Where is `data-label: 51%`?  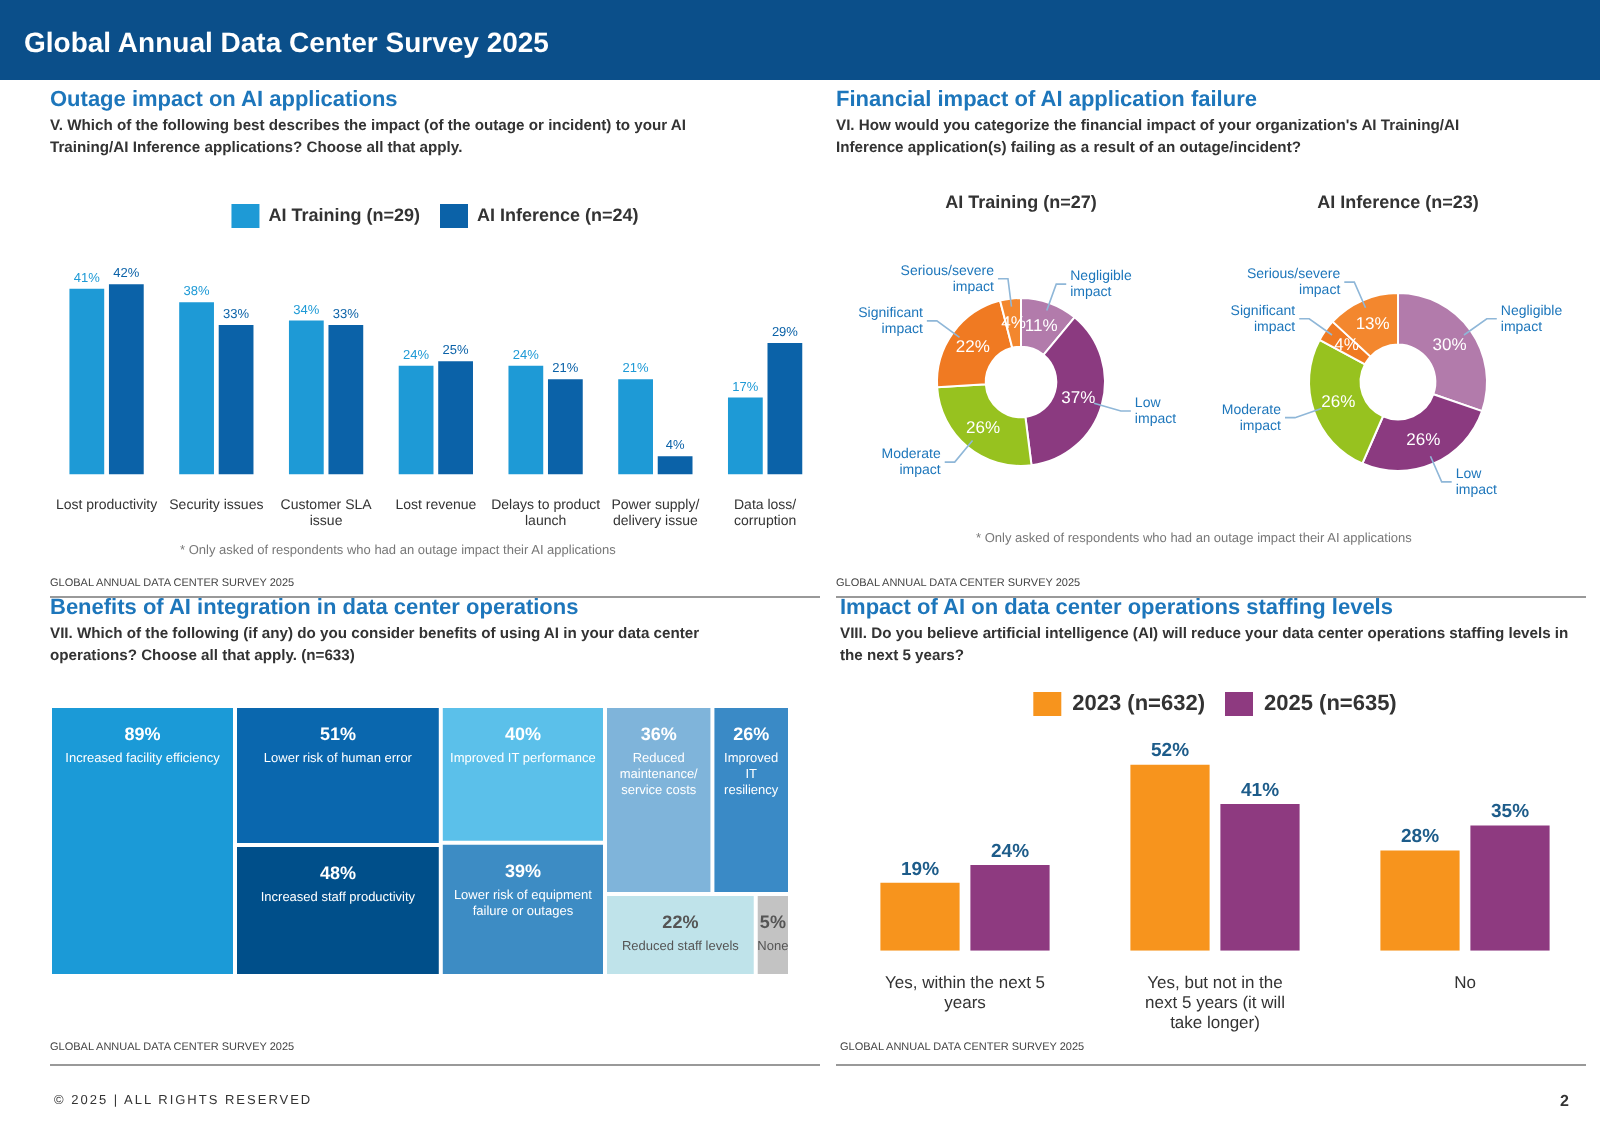 data-label: 51% is located at coordinates (337, 733).